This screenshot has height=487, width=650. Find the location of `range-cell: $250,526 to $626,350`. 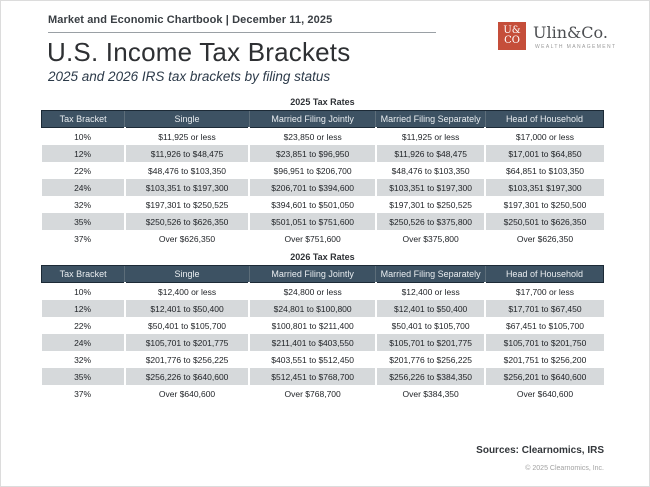

range-cell: $250,526 to $626,350 is located at coordinates (186, 221).